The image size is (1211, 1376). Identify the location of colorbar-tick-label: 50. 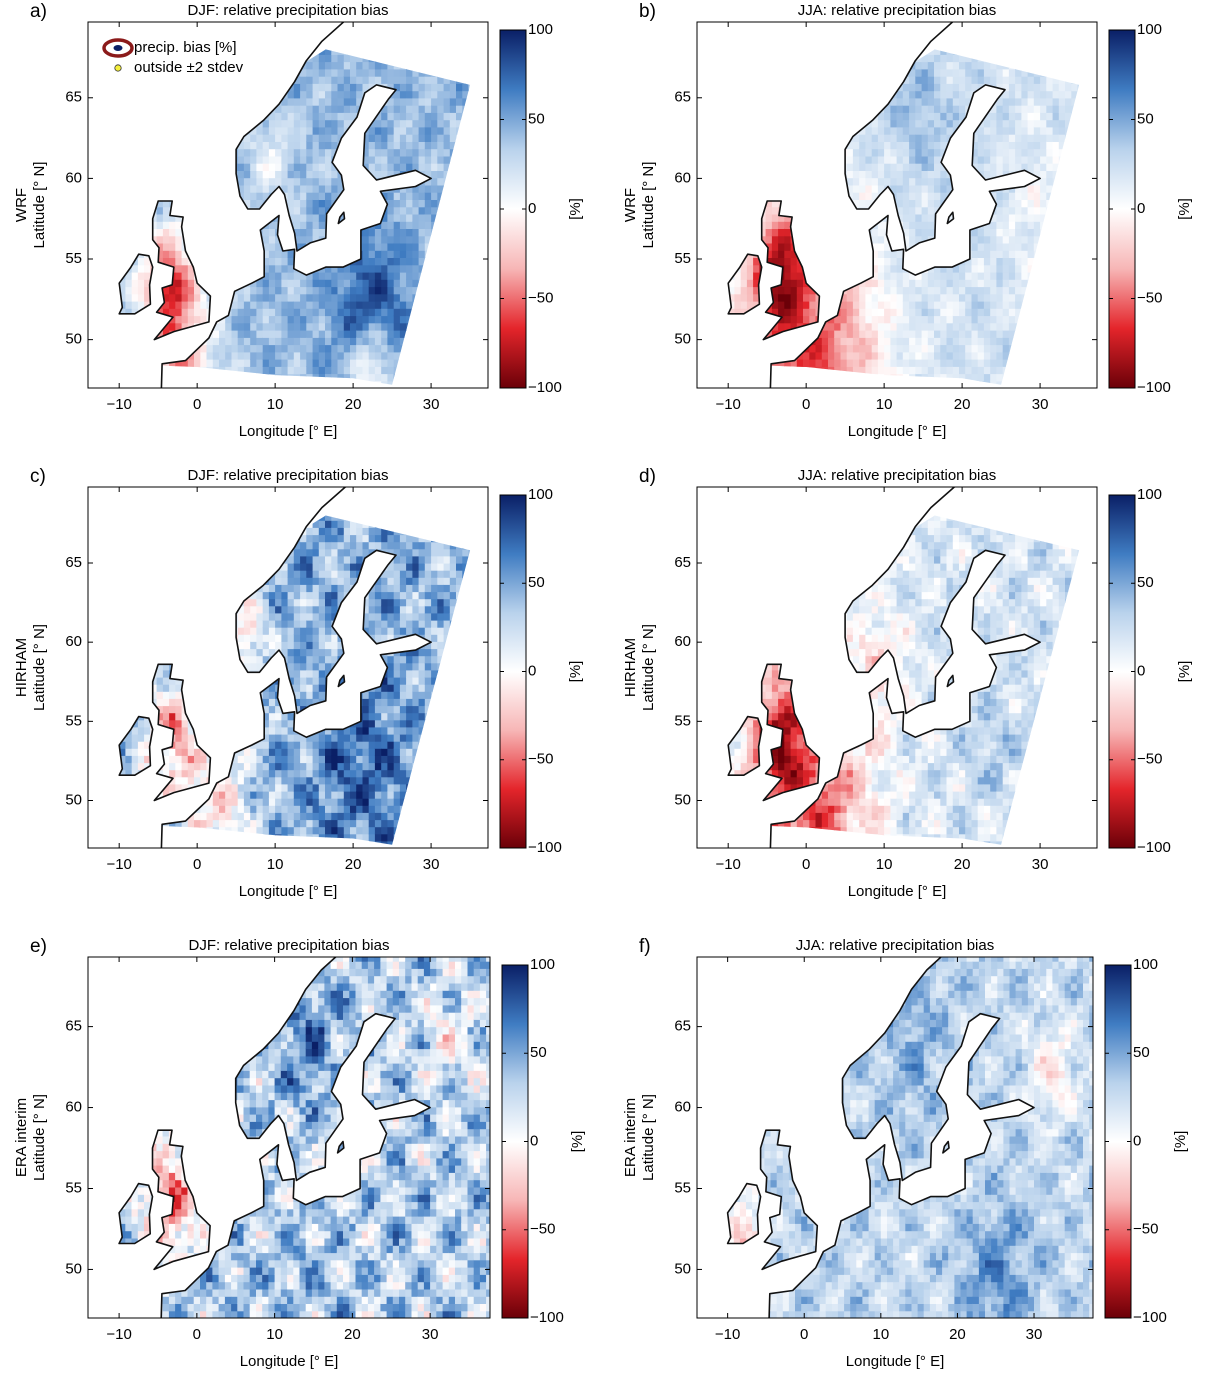
(536, 118).